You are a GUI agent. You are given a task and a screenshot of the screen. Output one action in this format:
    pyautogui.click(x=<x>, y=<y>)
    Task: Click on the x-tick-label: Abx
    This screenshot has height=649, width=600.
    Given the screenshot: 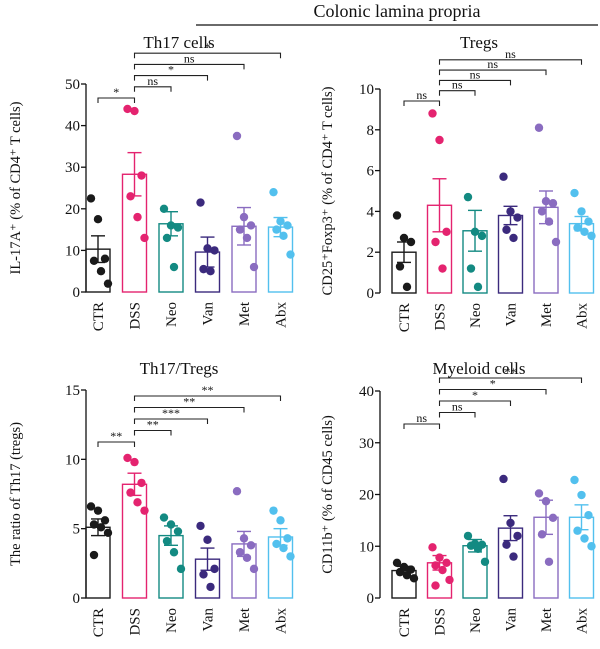 What is the action you would take?
    pyautogui.click(x=282, y=315)
    